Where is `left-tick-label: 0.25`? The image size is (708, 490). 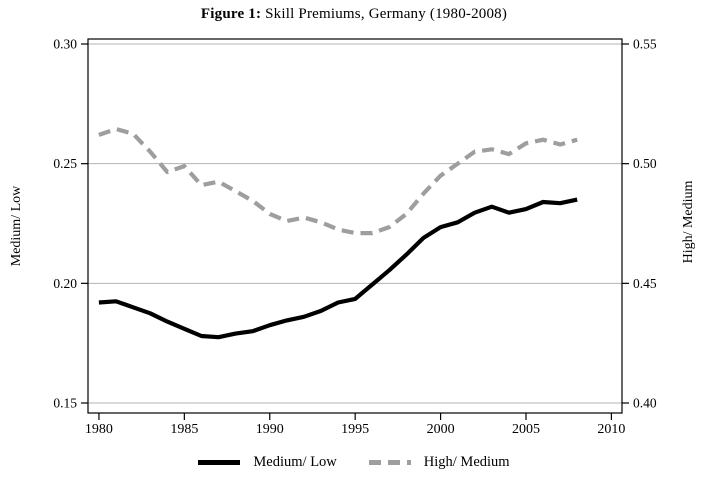
left-tick-label: 0.25 is located at coordinates (65, 163).